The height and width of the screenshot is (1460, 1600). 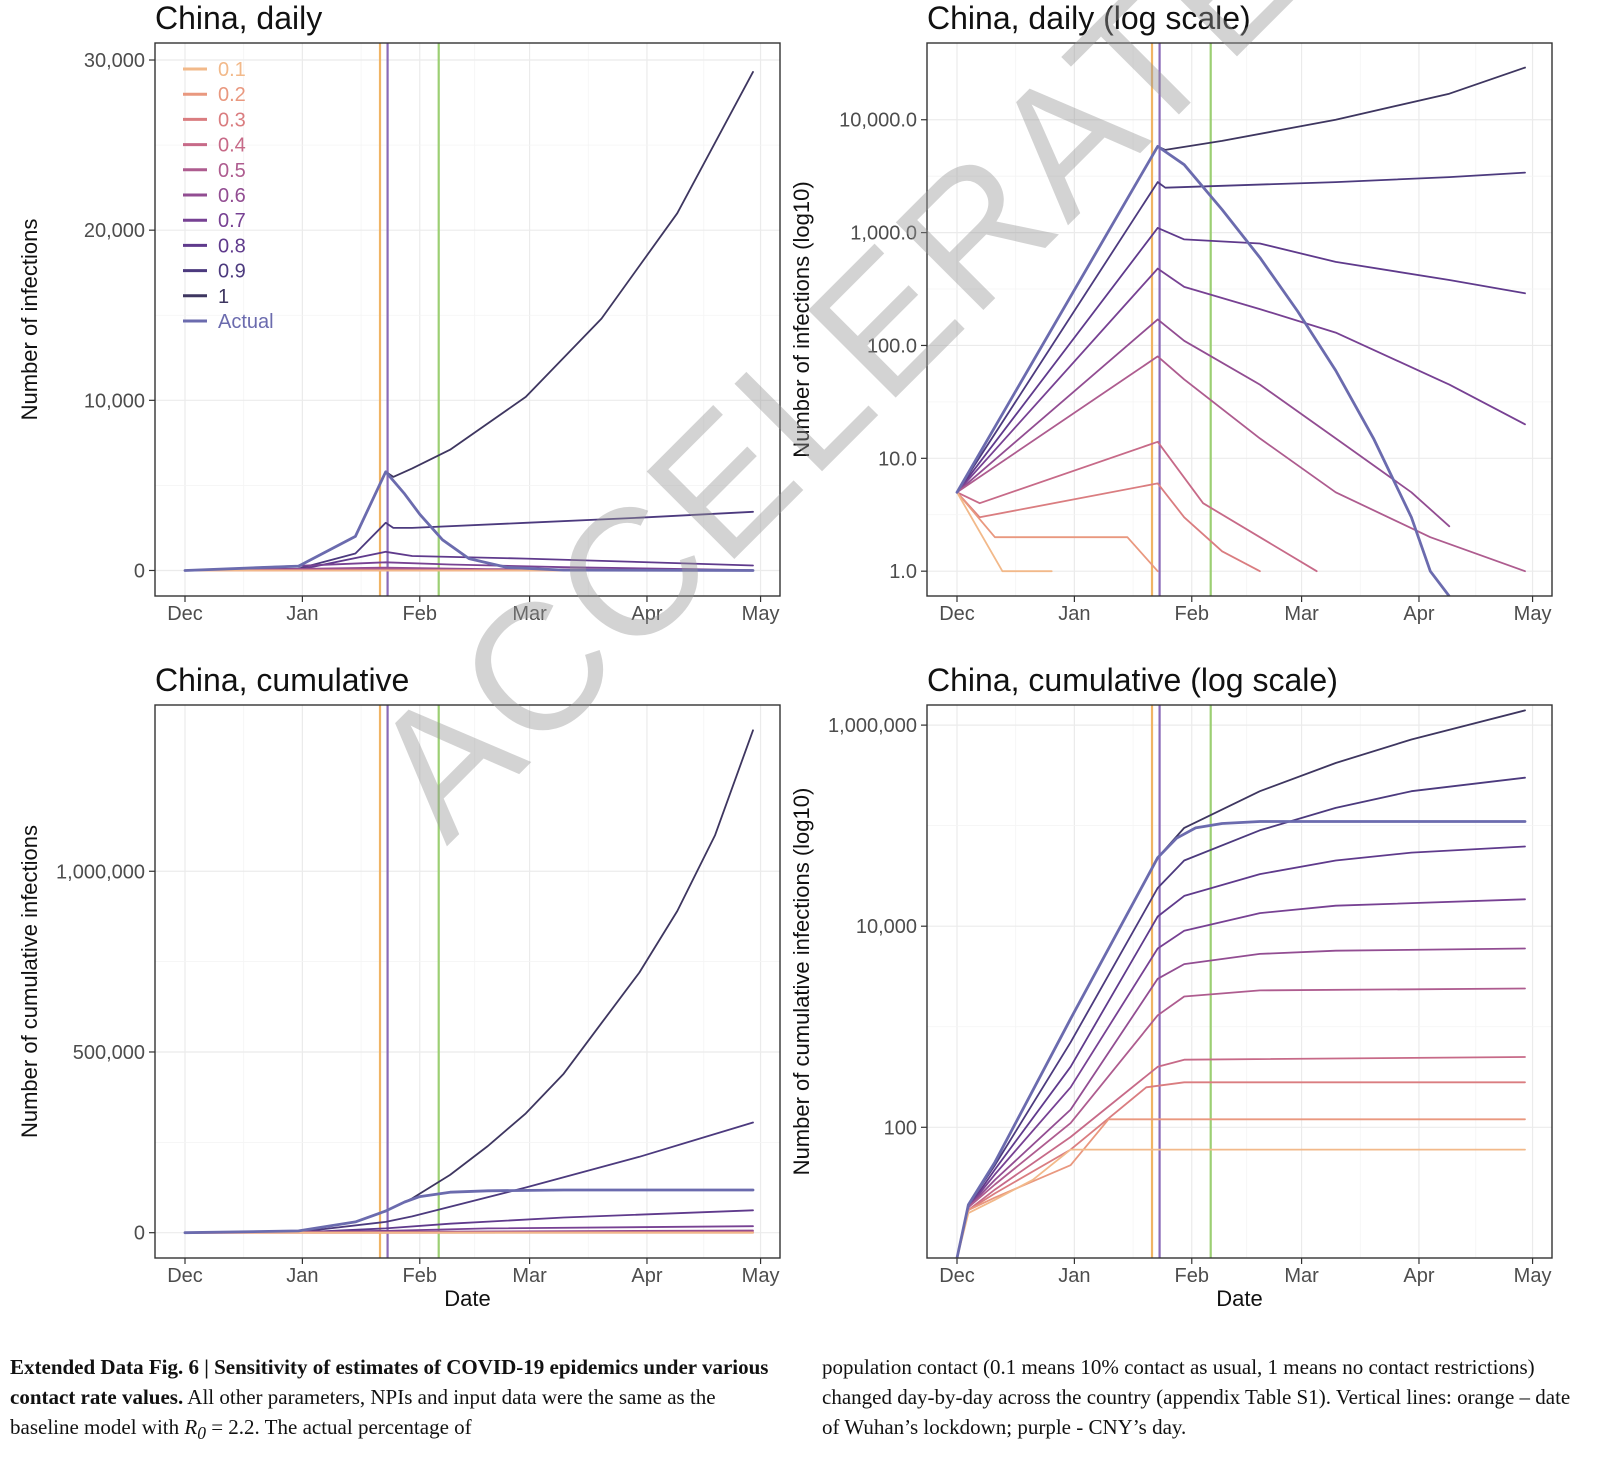 What do you see at coordinates (29, 320) in the screenshot?
I see `y-axis-label: Number of infections` at bounding box center [29, 320].